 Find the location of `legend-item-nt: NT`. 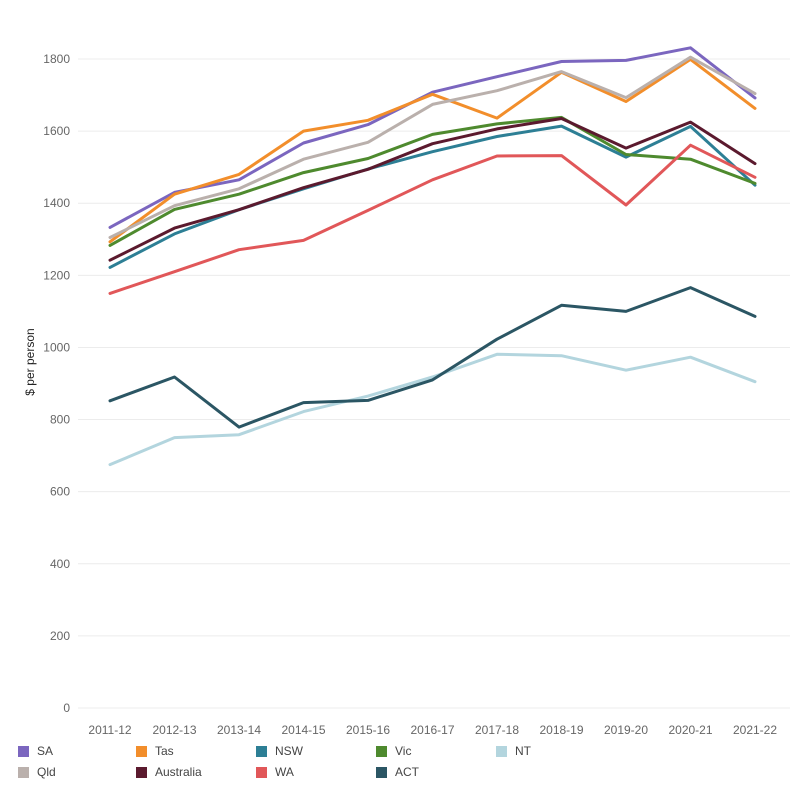

legend-item-nt: NT is located at coordinates (513, 751).